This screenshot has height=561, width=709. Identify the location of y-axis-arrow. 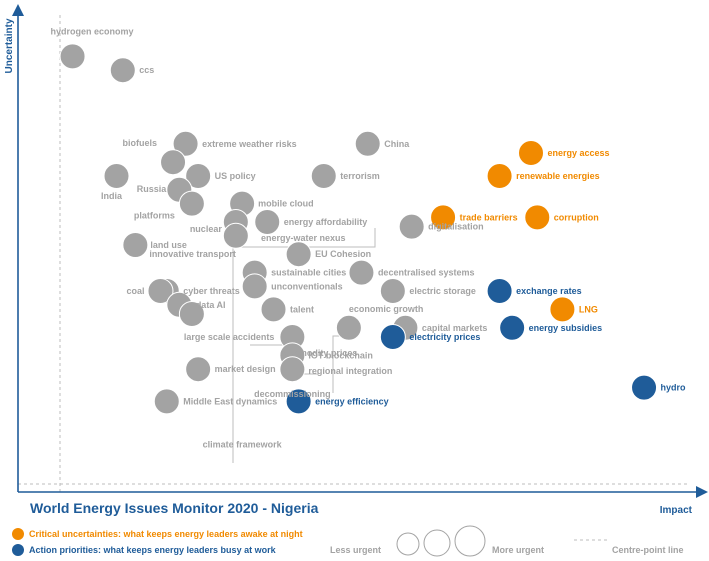
(18, 10).